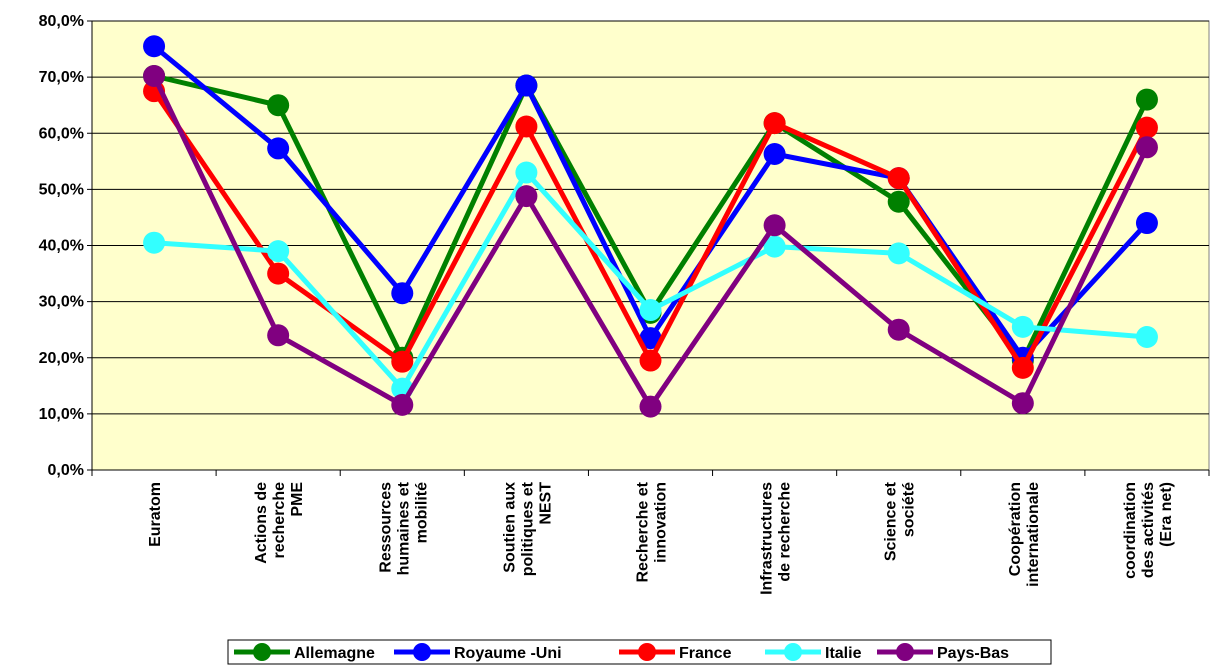 This screenshot has width=1219, height=671. What do you see at coordinates (843, 653) in the screenshot?
I see `legend-label: Italie` at bounding box center [843, 653].